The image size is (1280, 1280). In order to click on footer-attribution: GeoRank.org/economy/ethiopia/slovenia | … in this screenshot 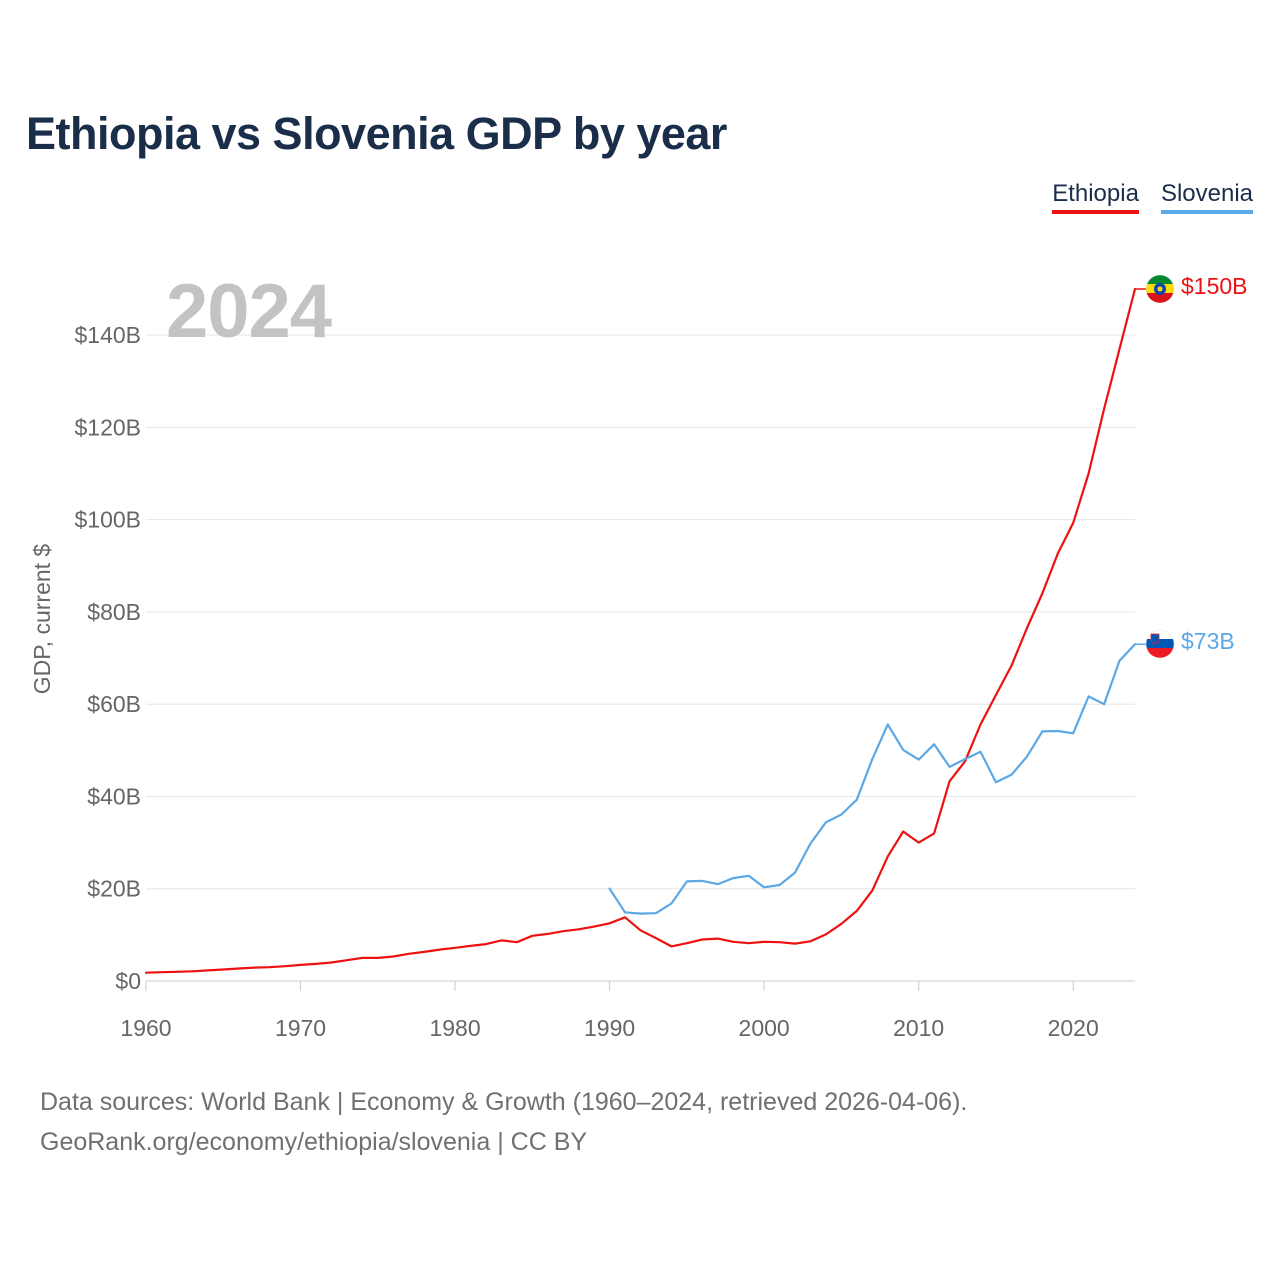, I will do `click(314, 1142)`.